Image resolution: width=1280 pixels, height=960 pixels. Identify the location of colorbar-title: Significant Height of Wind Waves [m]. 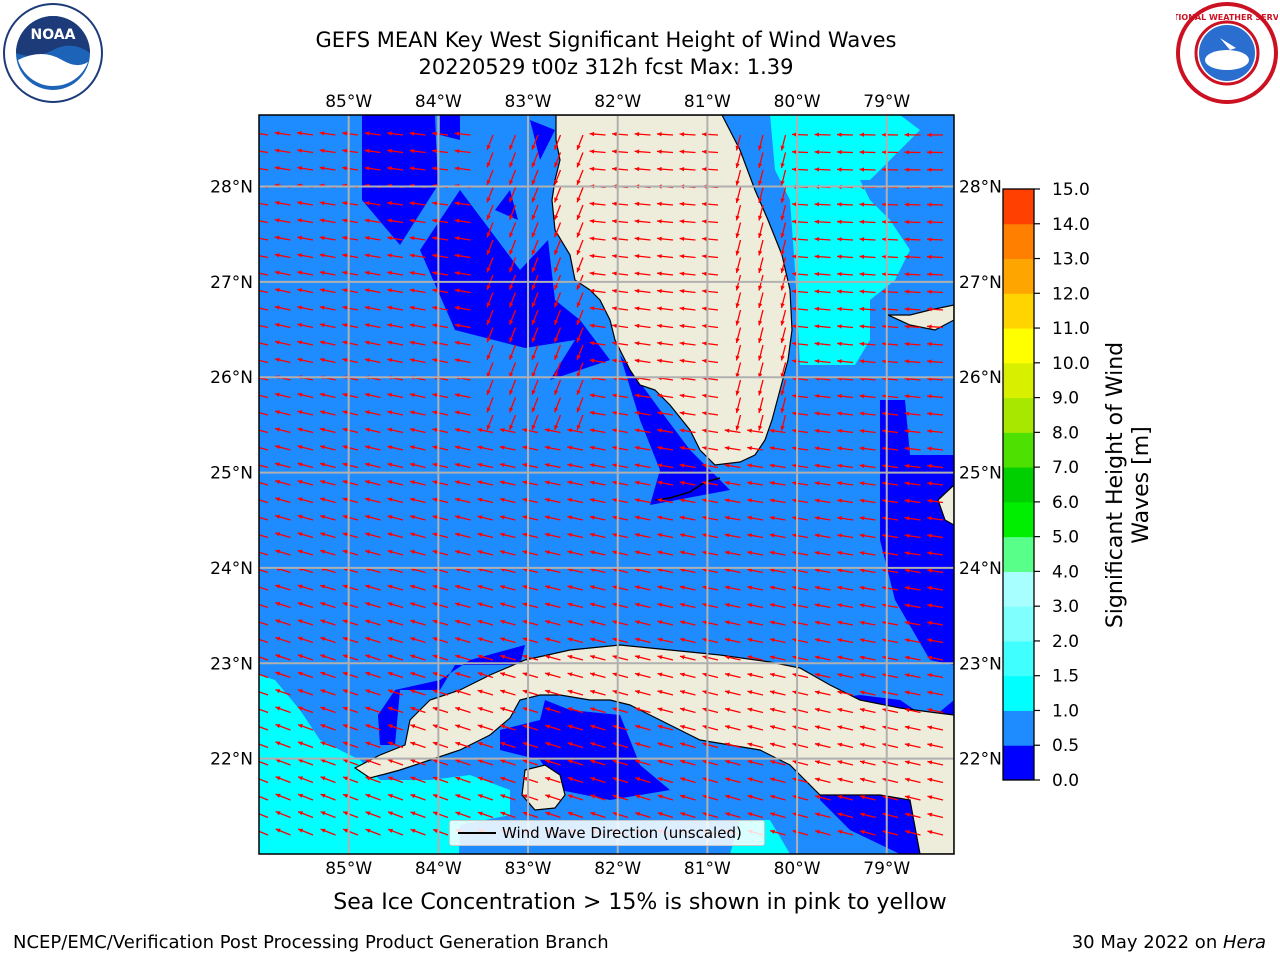
(1128, 485).